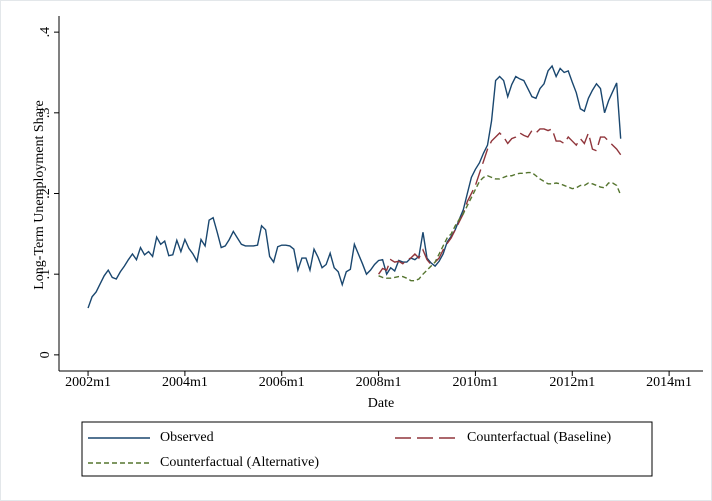 The image size is (712, 501). I want to click on x-tick-label: 2010m1, so click(475, 382).